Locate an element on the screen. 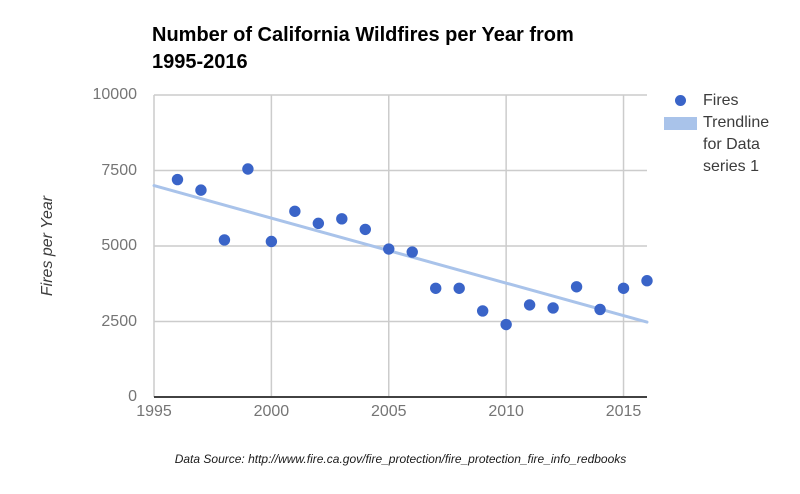 This screenshot has width=800, height=494. y-tick-label: 7500 is located at coordinates (119, 170).